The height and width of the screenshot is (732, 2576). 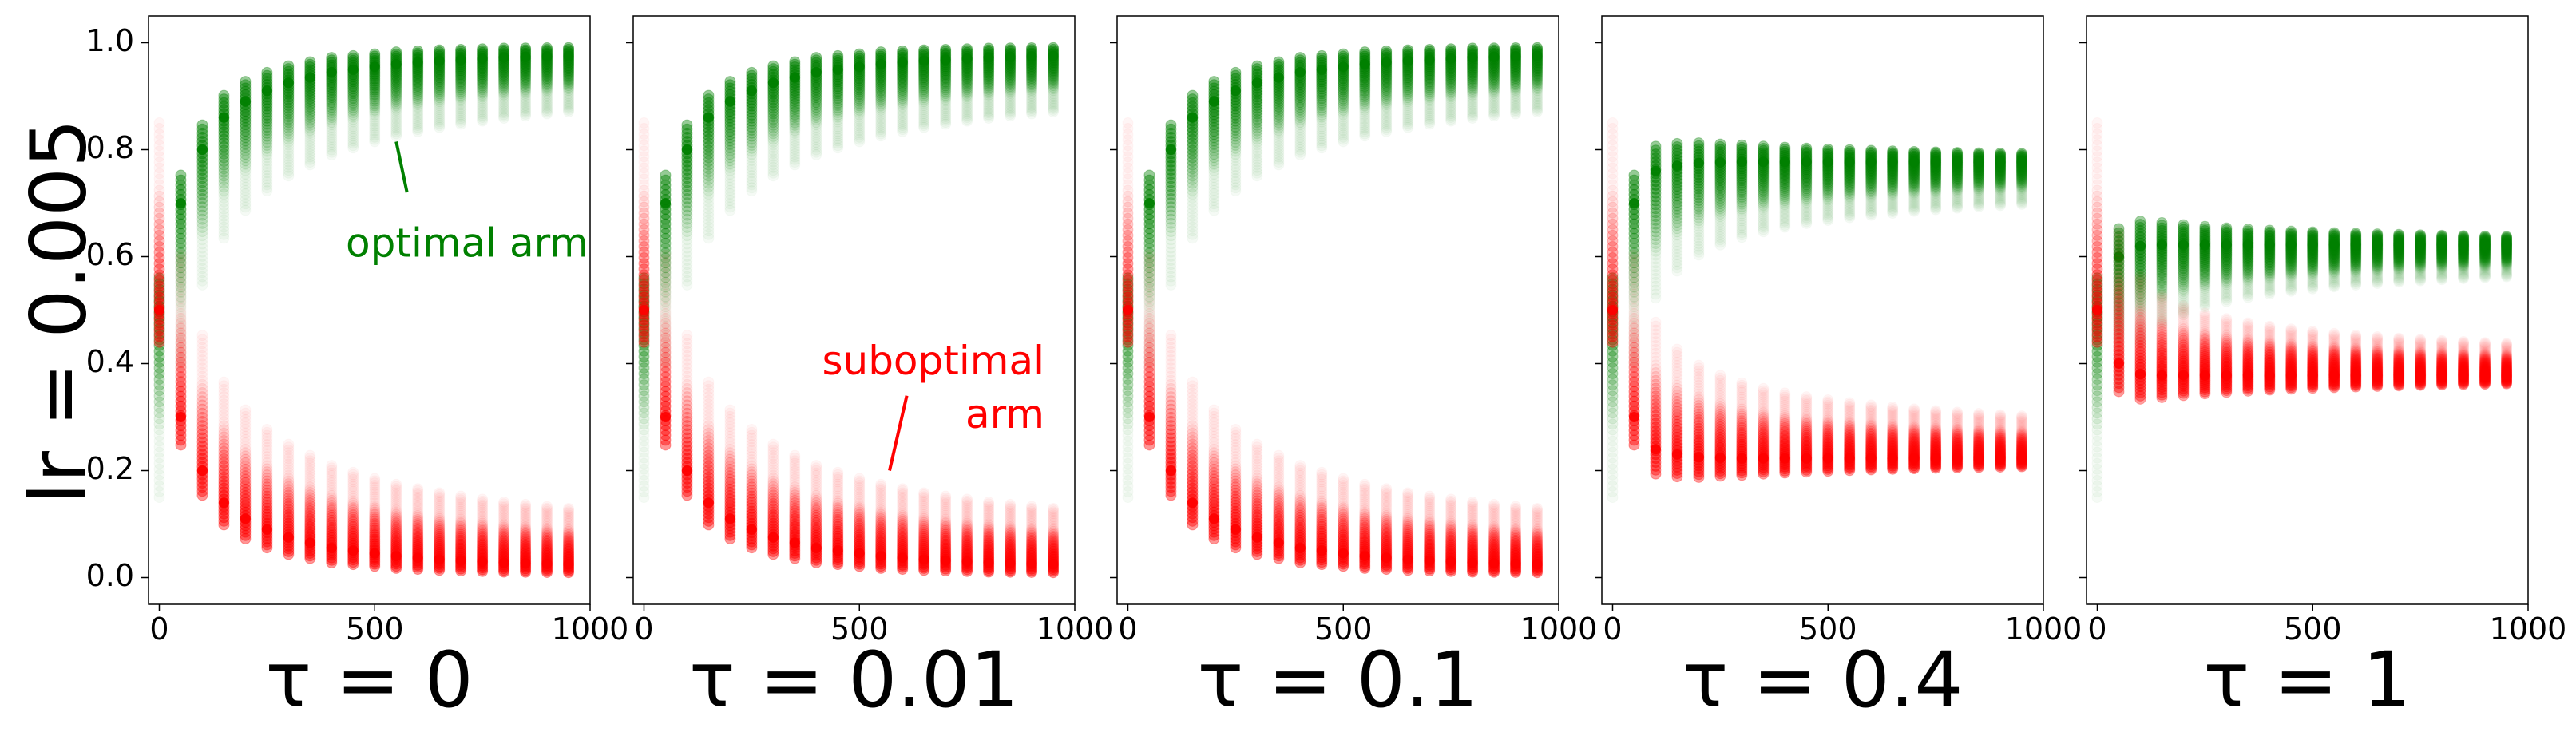 I want to click on series-suboptimal, so click(x=1333, y=348).